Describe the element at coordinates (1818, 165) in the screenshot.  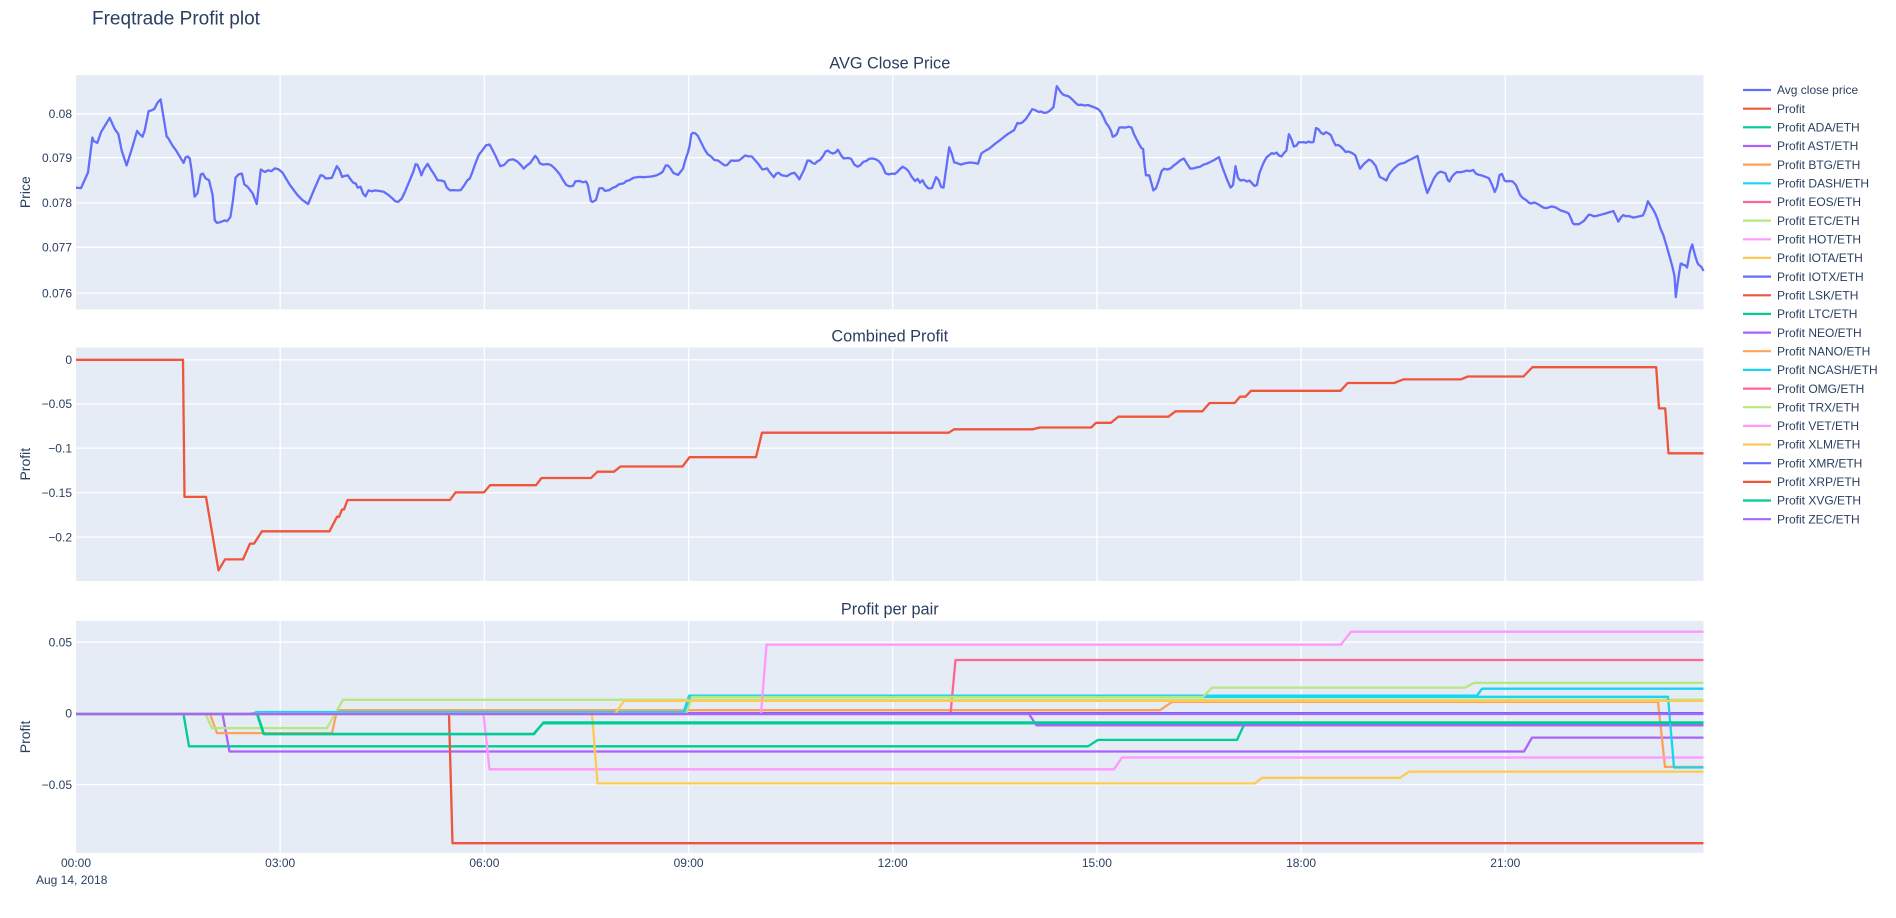
I see `svg-text: Profit BTG/ETH` at that location.